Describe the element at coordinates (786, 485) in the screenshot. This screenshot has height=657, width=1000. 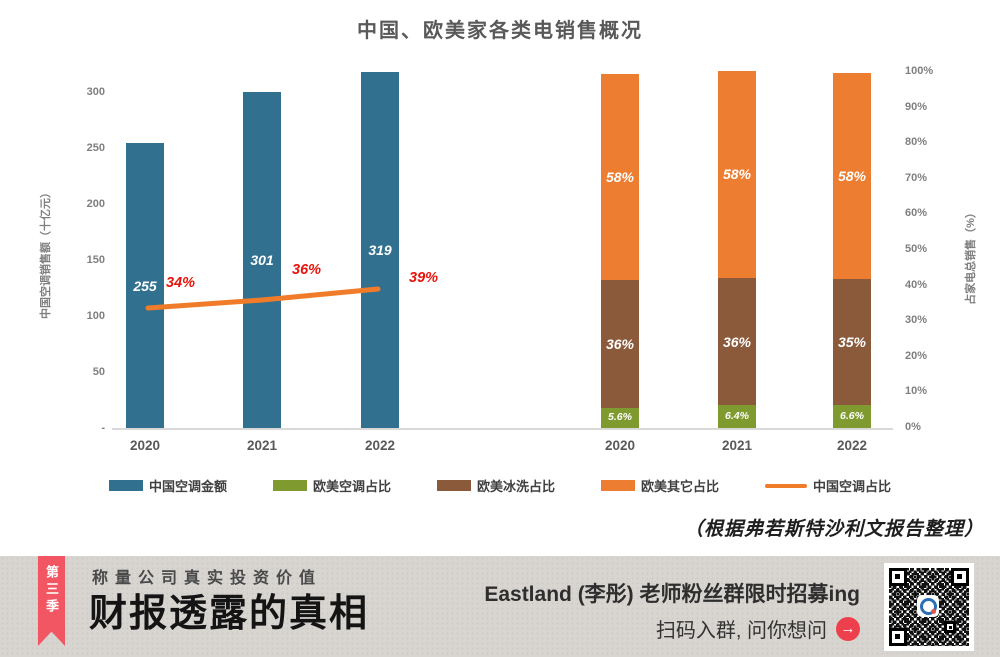
I see `legend-swatch-line` at that location.